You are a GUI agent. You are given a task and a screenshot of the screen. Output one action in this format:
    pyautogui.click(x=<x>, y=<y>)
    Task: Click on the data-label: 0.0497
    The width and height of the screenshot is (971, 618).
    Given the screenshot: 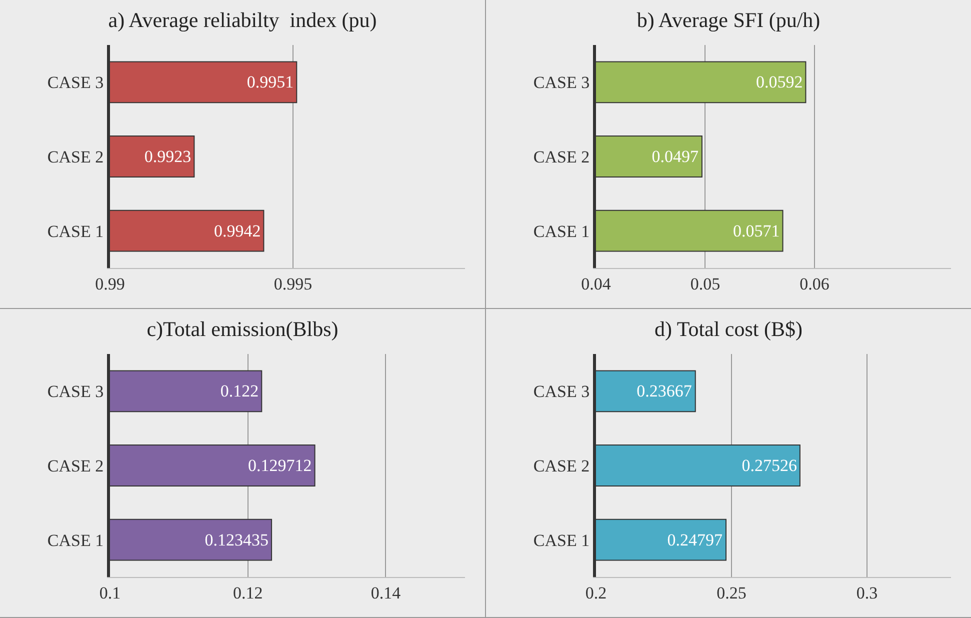 What is the action you would take?
    pyautogui.click(x=675, y=156)
    